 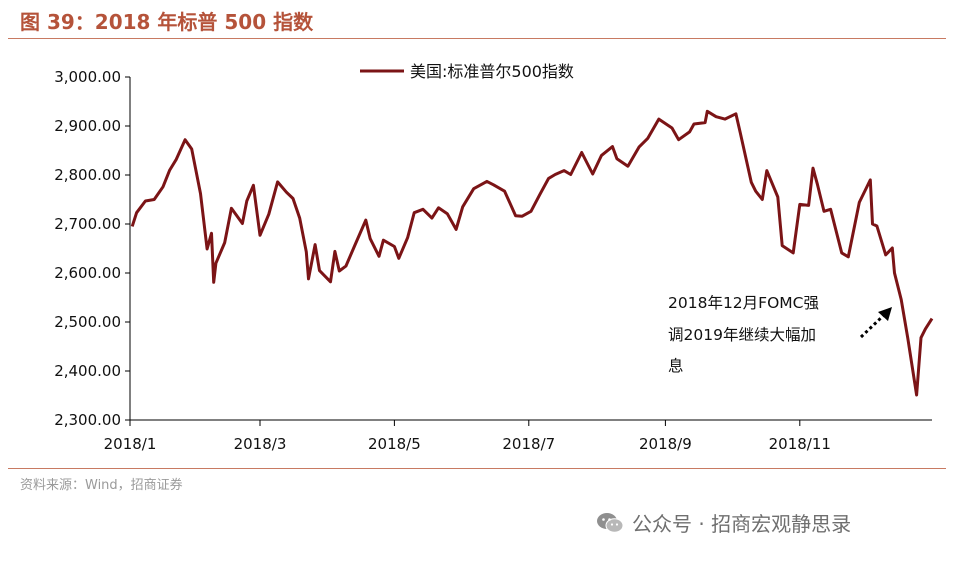 I want to click on chart-legend: 美国:标准普尔500指数, so click(x=467, y=71).